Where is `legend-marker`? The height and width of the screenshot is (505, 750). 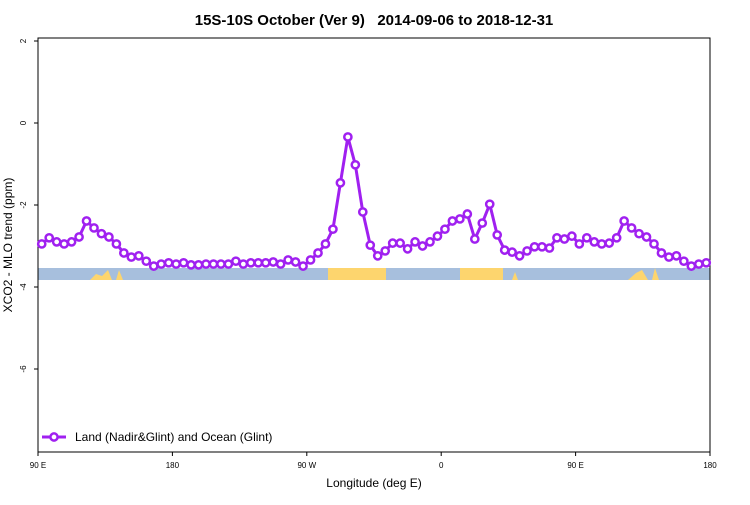
legend-marker is located at coordinates (54, 437).